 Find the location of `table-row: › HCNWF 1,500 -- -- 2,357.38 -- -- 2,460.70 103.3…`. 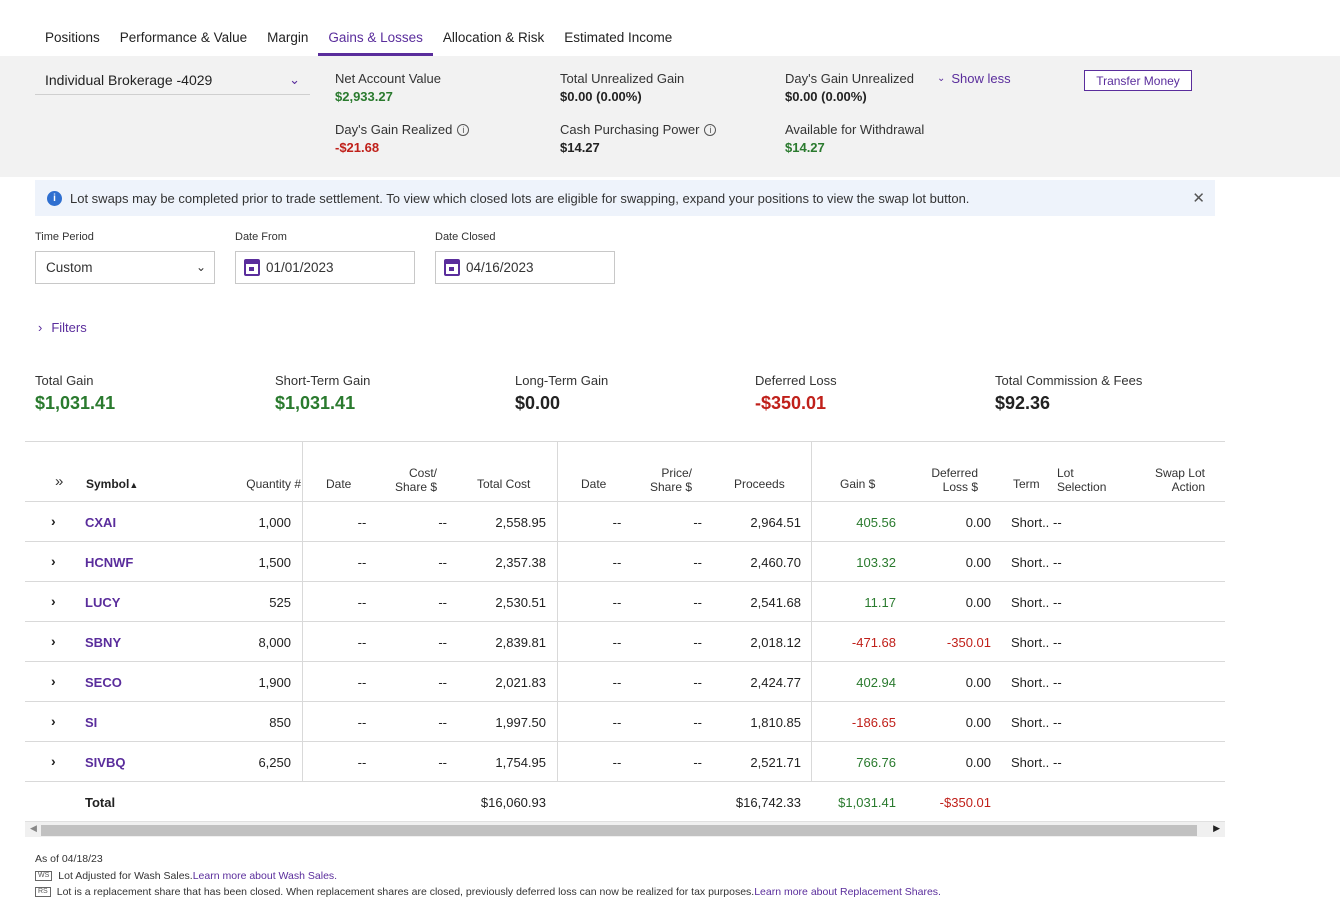

table-row: › HCNWF 1,500 -- -- 2,357.38 -- -- 2,460.70 103.3… is located at coordinates (625, 562).